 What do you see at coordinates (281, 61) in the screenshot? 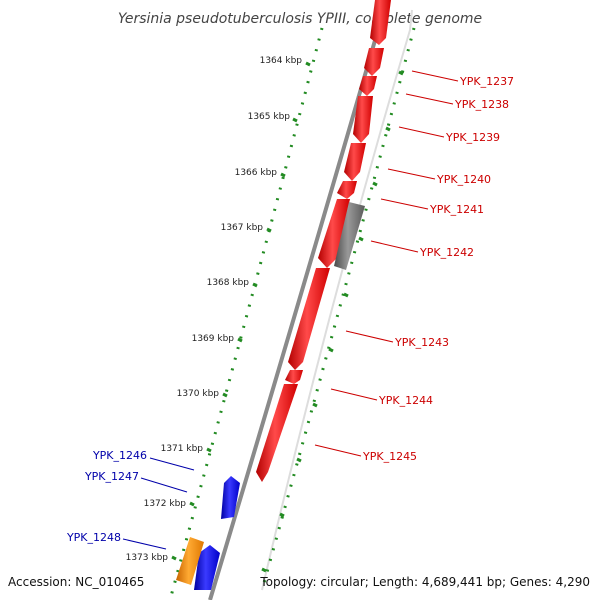
I see `tick-label: 1364 kbp` at bounding box center [281, 61].